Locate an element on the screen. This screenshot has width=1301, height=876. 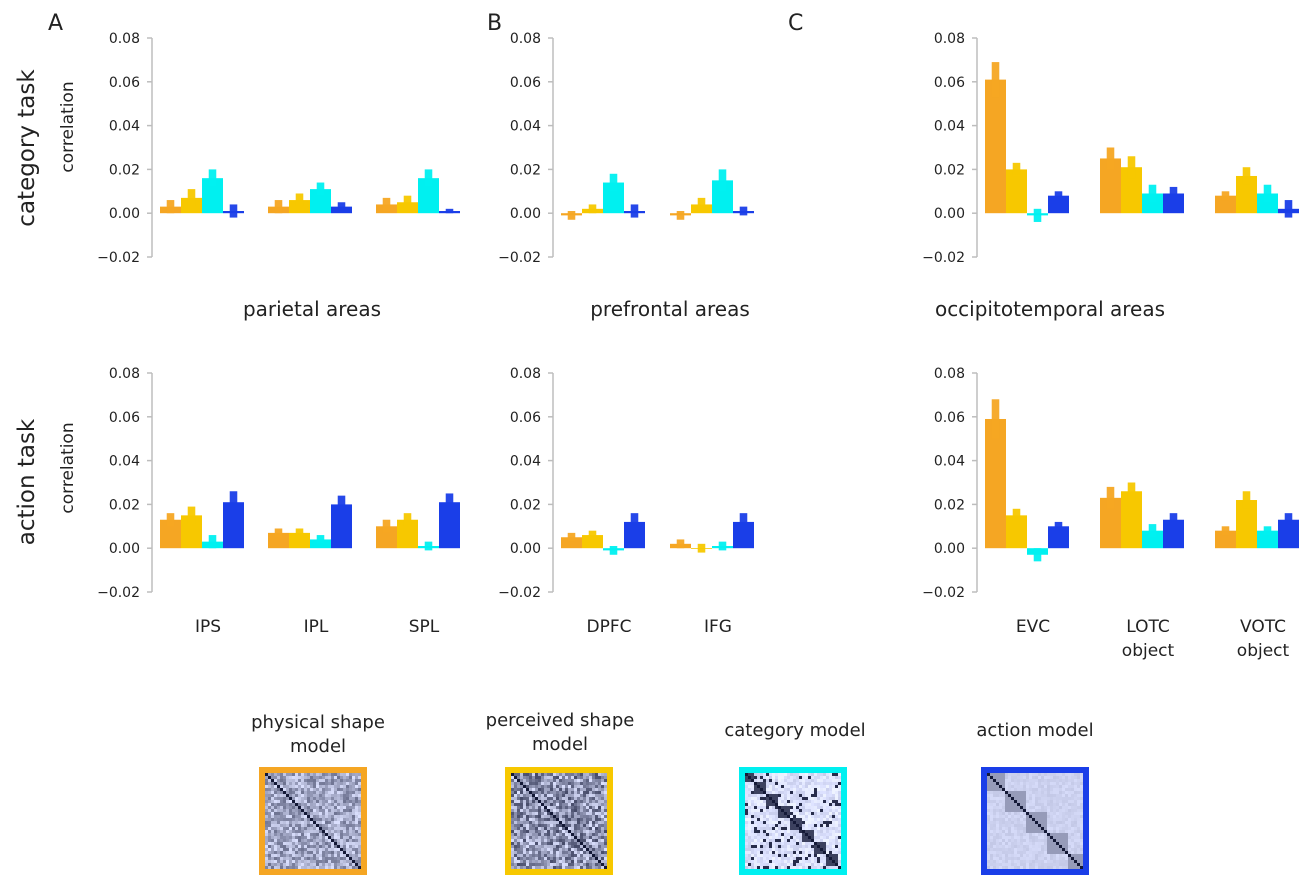
panel-b-category-task-error-bar-action-model is located at coordinates (634, 211).